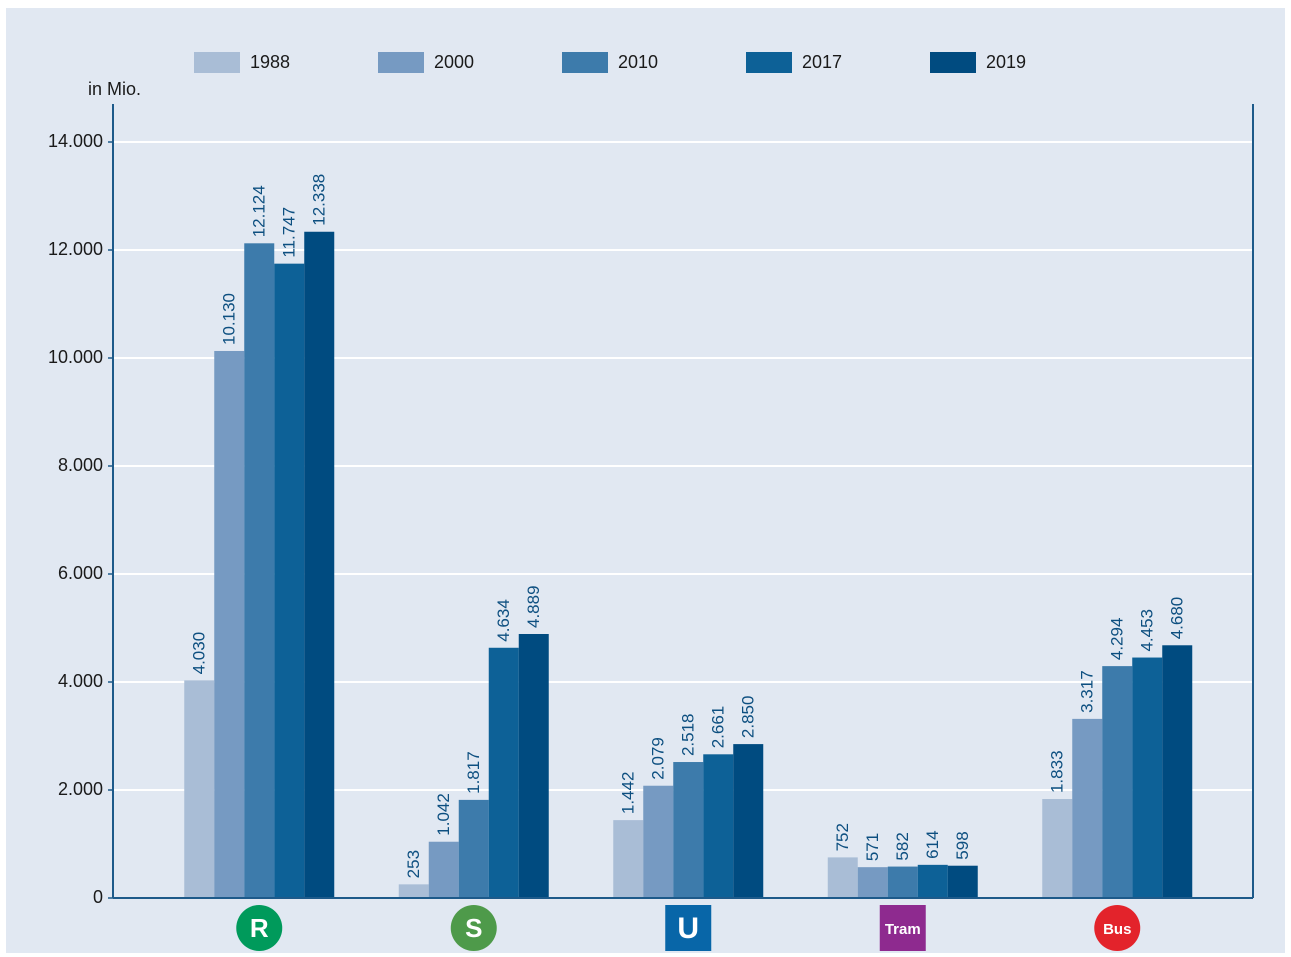 The height and width of the screenshot is (957, 1291). What do you see at coordinates (80, 573) in the screenshot?
I see `y-tick-label: 6.000` at bounding box center [80, 573].